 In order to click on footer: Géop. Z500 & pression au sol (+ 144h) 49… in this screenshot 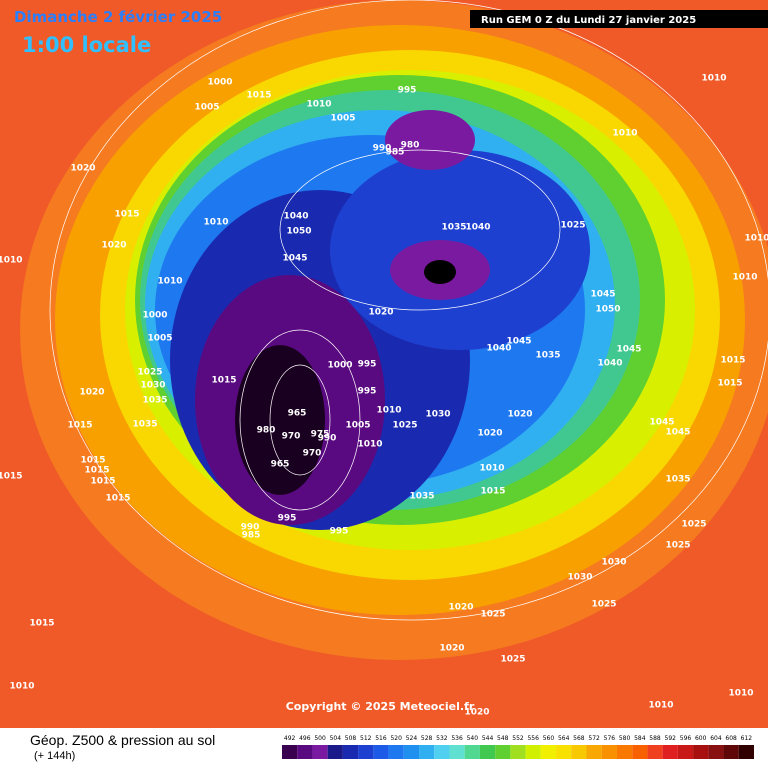, I will do `click(384, 748)`.